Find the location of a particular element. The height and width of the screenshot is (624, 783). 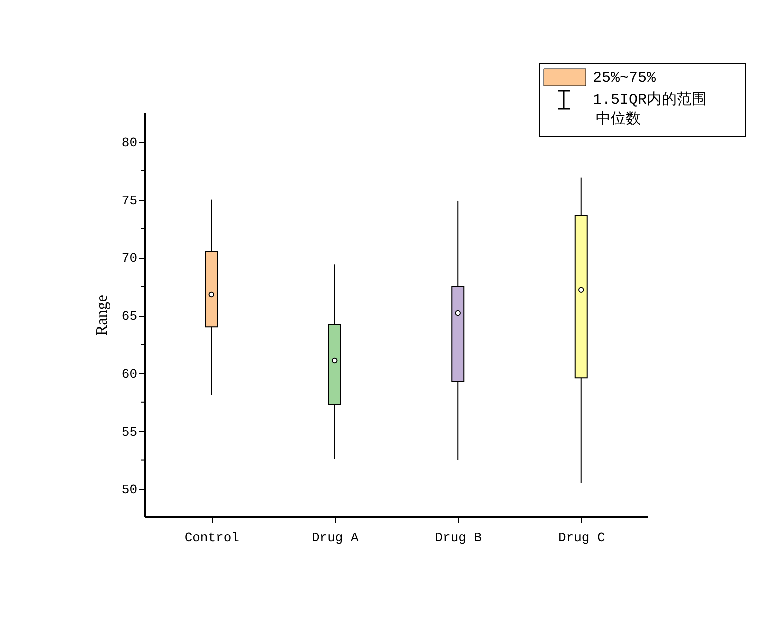

y-tick-label: 80 is located at coordinates (130, 142).